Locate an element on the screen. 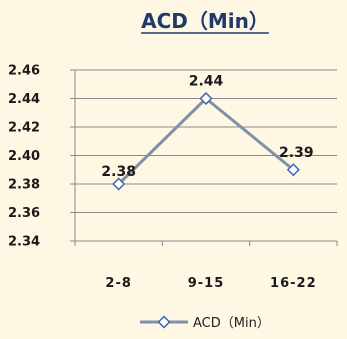 This screenshot has height=339, width=347. series-line is located at coordinates (206, 141).